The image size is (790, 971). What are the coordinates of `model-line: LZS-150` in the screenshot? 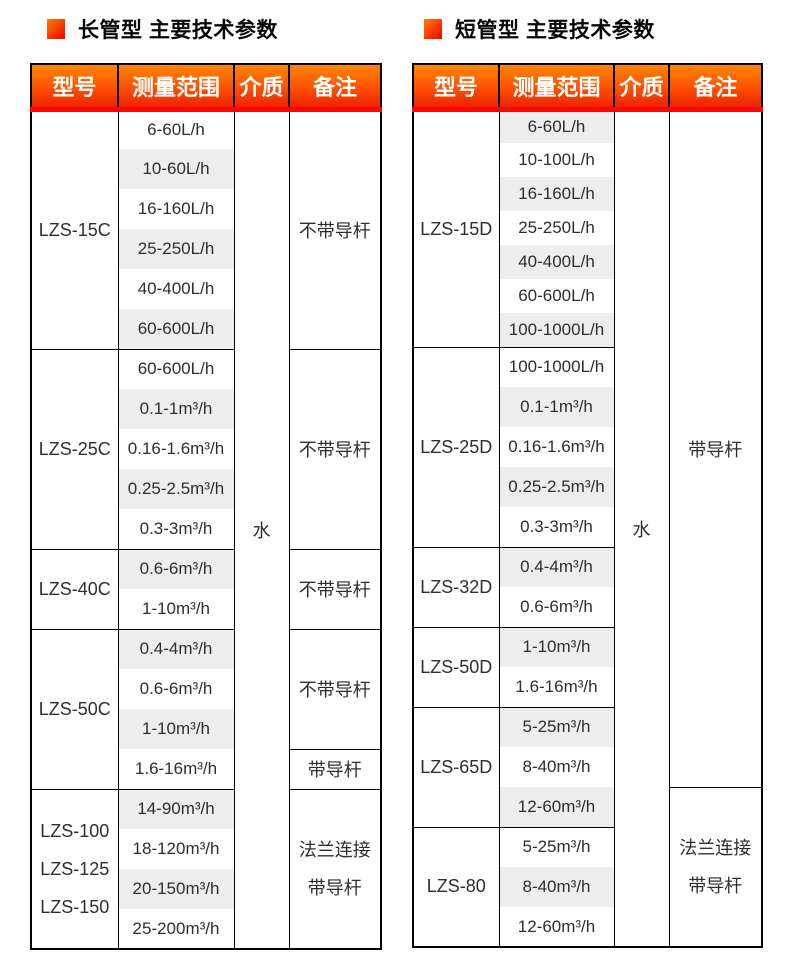 It's located at (75, 906).